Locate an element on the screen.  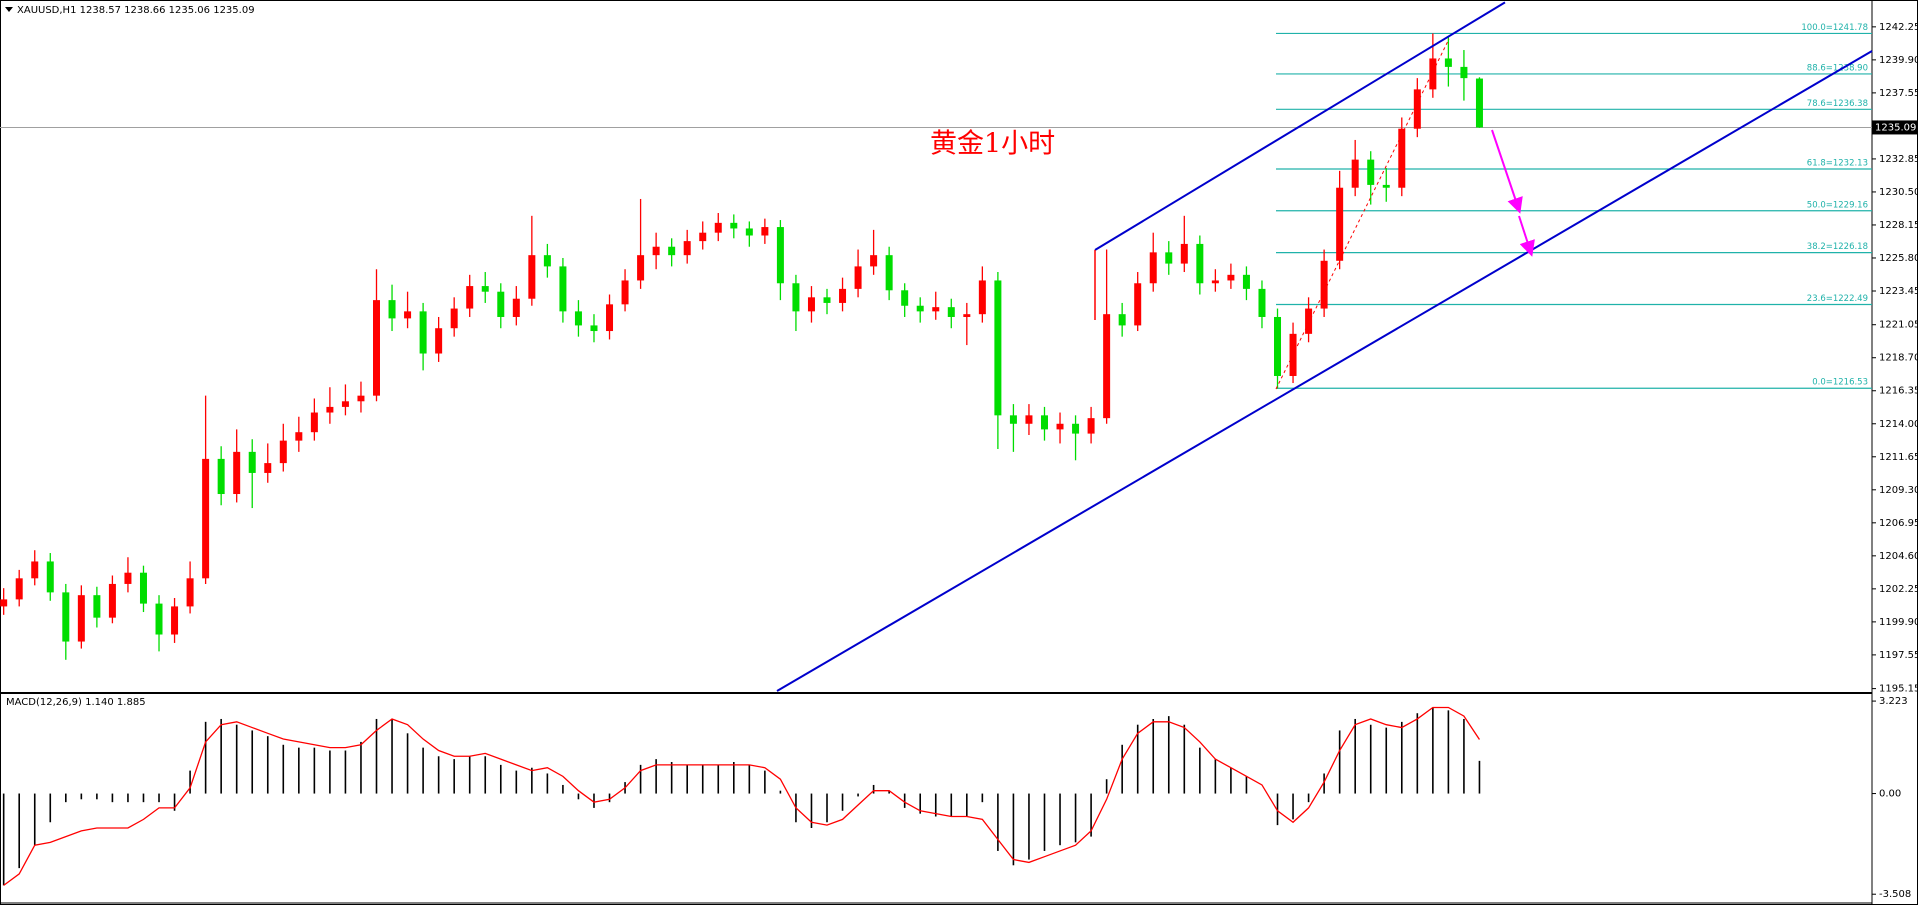
fib-label: 50.0=1229.16 is located at coordinates (1837, 205).